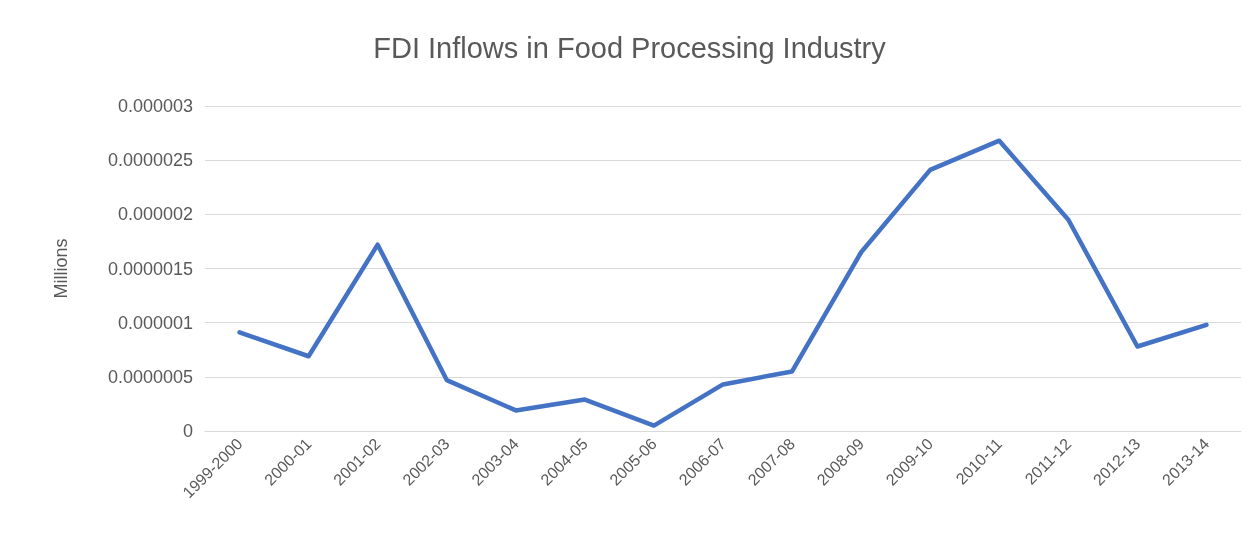 Image resolution: width=1259 pixels, height=553 pixels. Describe the element at coordinates (150, 160) in the screenshot. I see `y-tick-label: 0.0000025` at that location.